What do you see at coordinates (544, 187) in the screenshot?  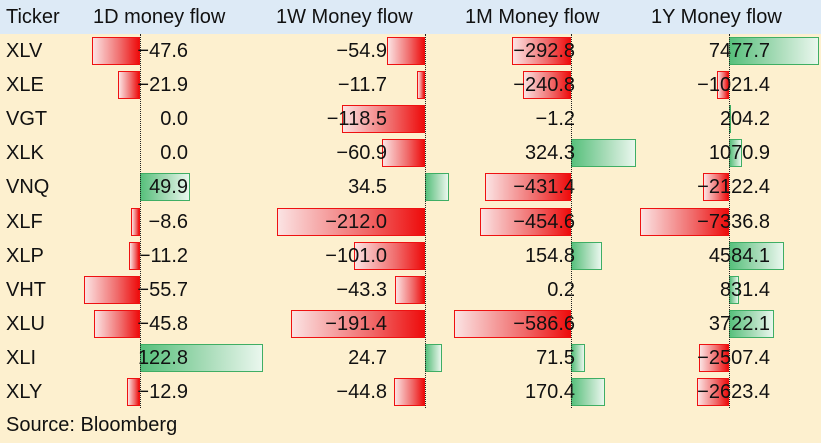 I see `flow-value-1m: −431.4` at bounding box center [544, 187].